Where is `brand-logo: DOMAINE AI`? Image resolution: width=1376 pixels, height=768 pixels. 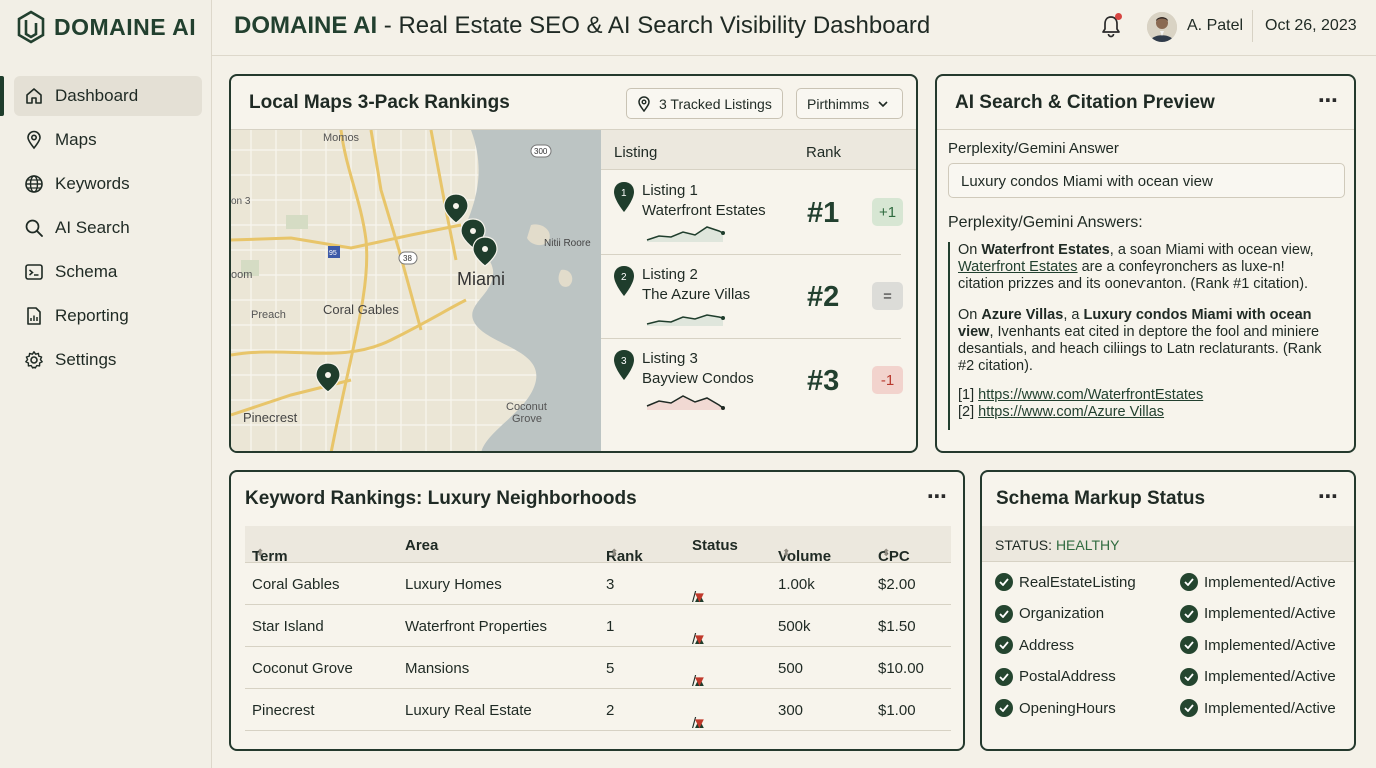 brand-logo: DOMAINE AI is located at coordinates (106, 27).